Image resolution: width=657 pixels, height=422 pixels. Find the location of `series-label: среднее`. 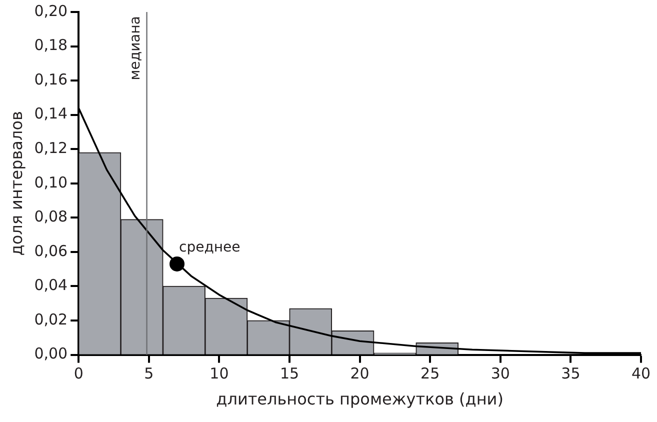

series-label: среднее is located at coordinates (209, 248).